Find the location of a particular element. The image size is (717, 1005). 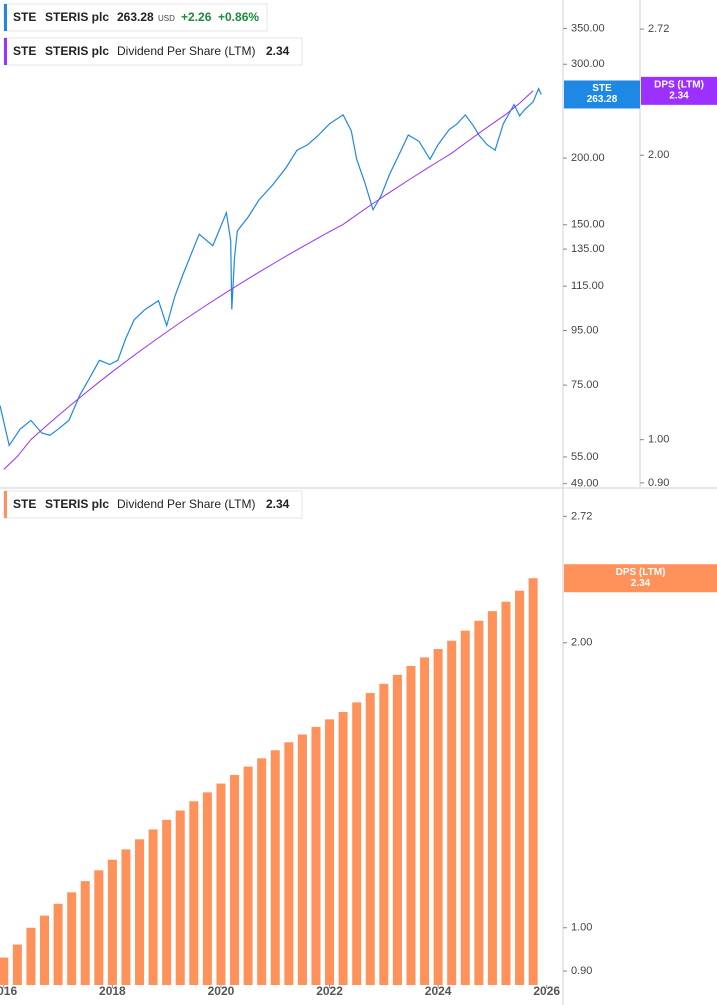

legend-change: +2.26 is located at coordinates (196, 17).